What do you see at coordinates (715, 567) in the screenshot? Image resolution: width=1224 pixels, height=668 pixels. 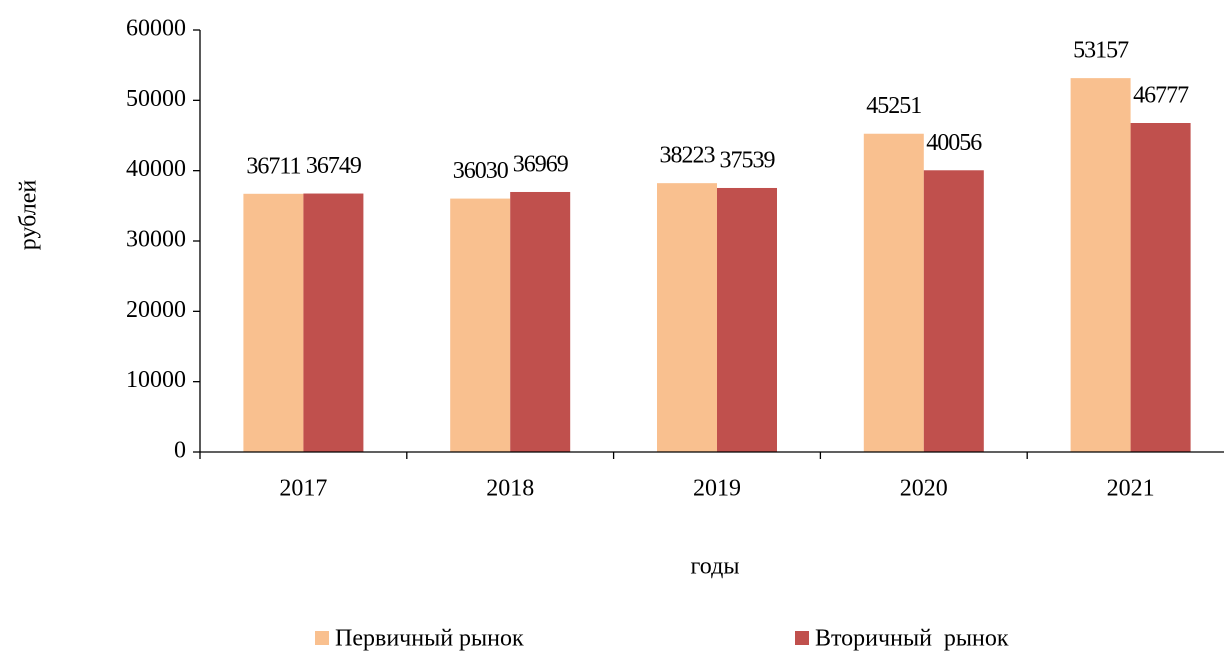 I see `x-axis-title: годы` at bounding box center [715, 567].